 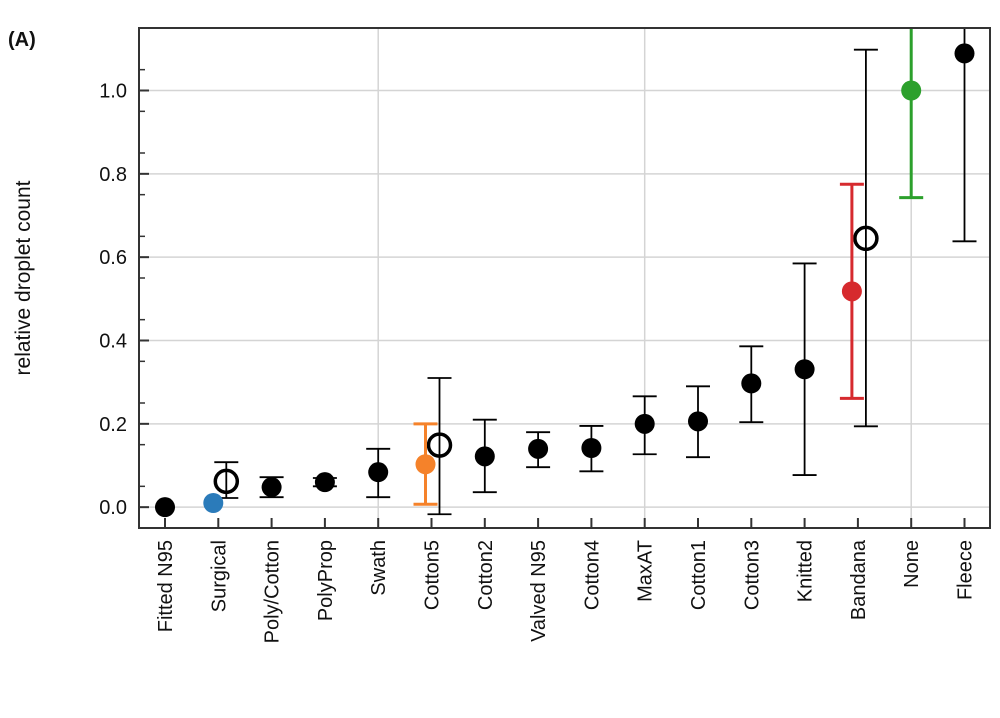 What do you see at coordinates (912, 564) in the screenshot?
I see `x-tick-label: None` at bounding box center [912, 564].